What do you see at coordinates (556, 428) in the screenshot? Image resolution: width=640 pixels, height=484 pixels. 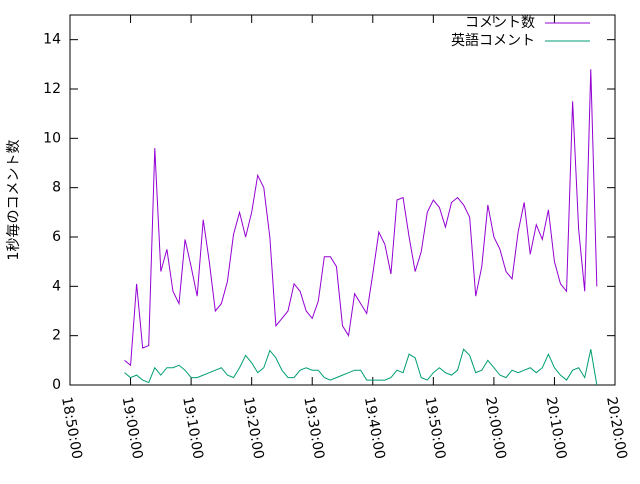 I see `x-tick-label: 20:10:00` at bounding box center [556, 428].